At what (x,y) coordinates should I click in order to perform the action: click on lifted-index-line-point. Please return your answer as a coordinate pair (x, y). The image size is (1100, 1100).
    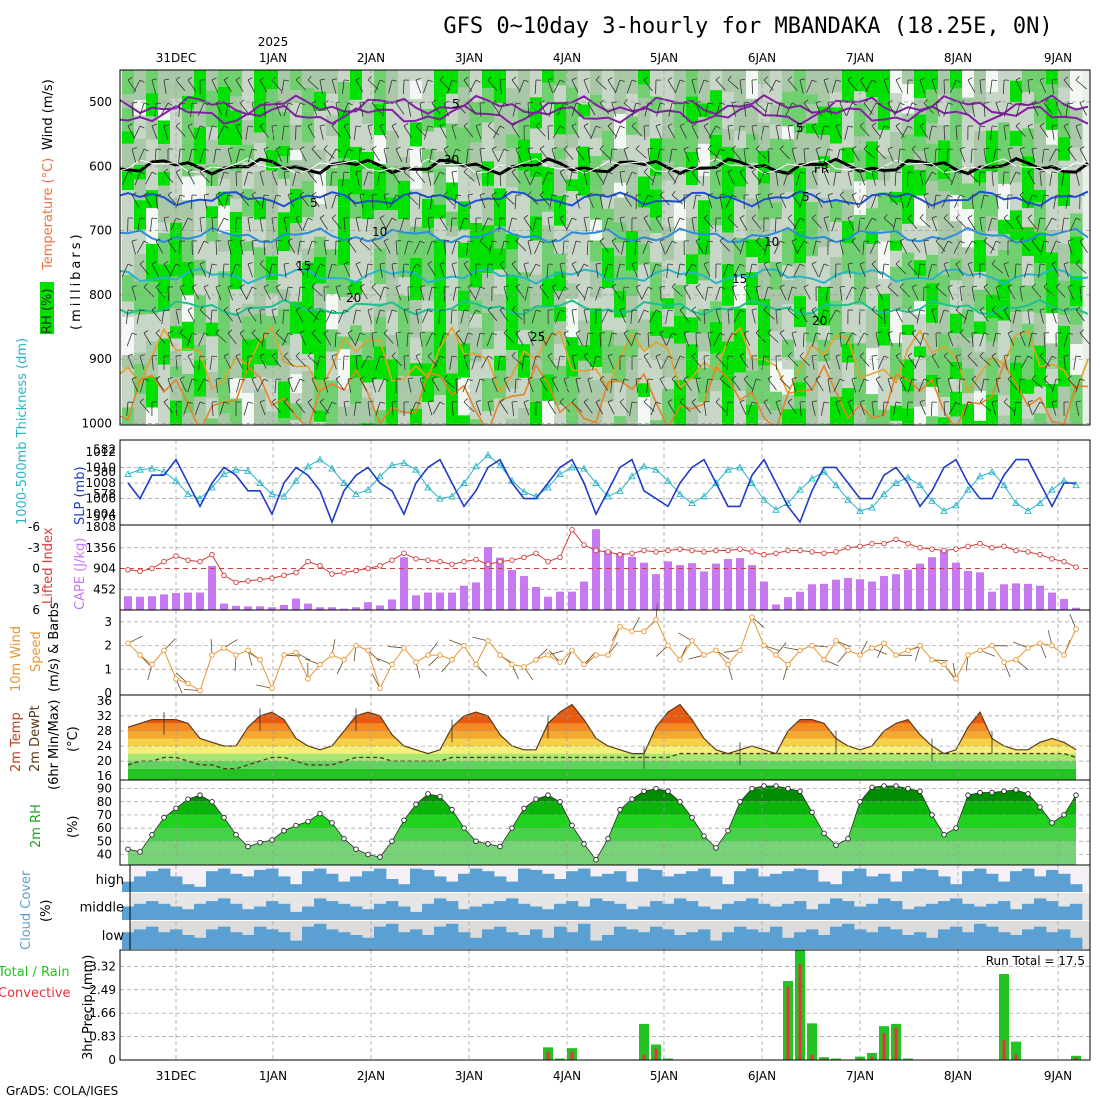
    Looking at the image, I should click on (296, 572).